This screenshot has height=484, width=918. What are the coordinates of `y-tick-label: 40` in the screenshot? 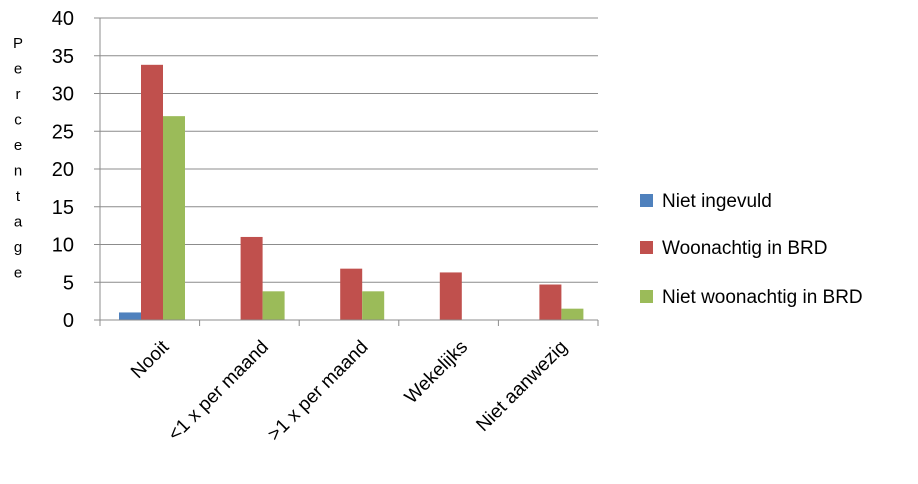 It's located at (63, 19).